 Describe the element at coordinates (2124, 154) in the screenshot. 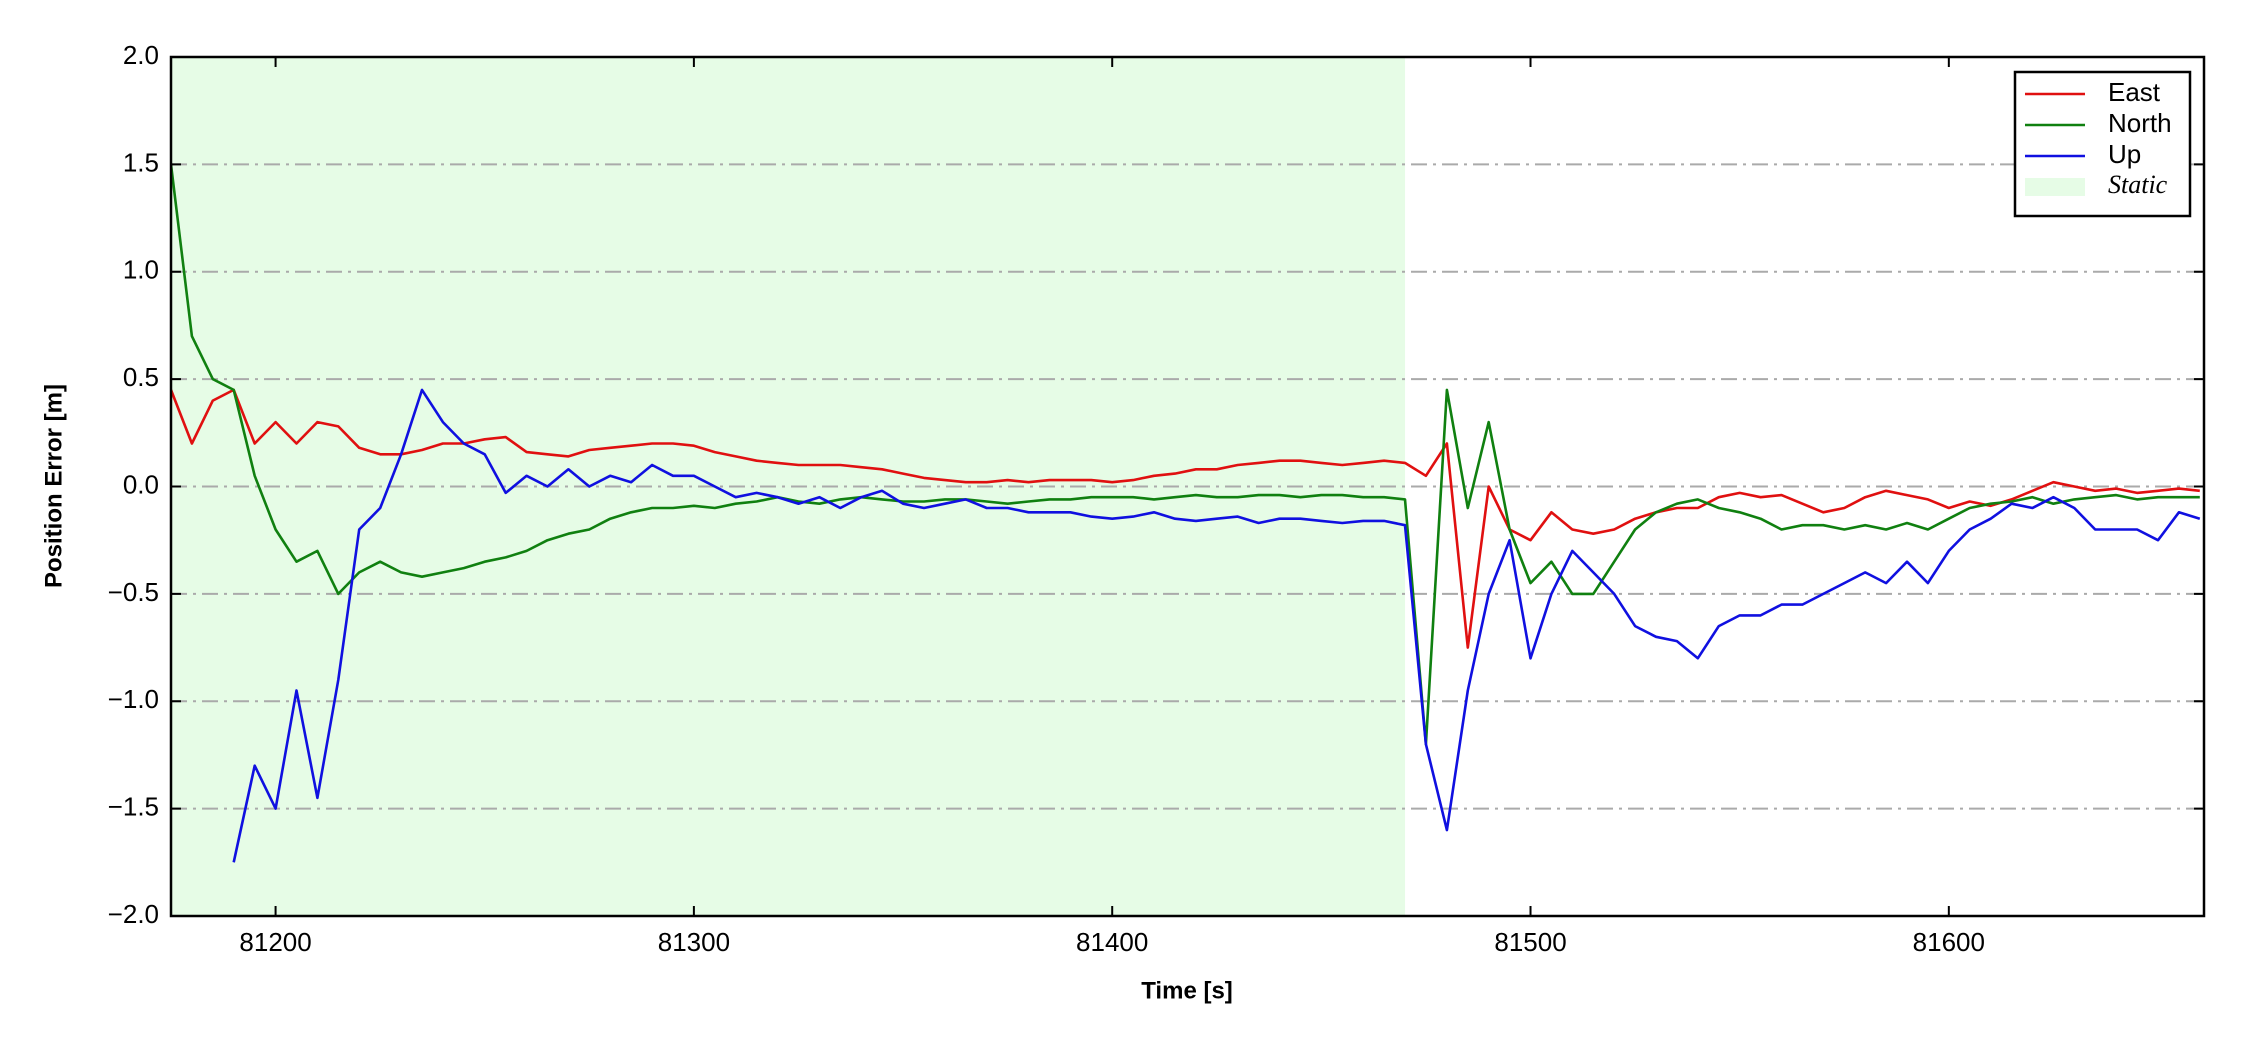

I see `legend-label: Up` at that location.